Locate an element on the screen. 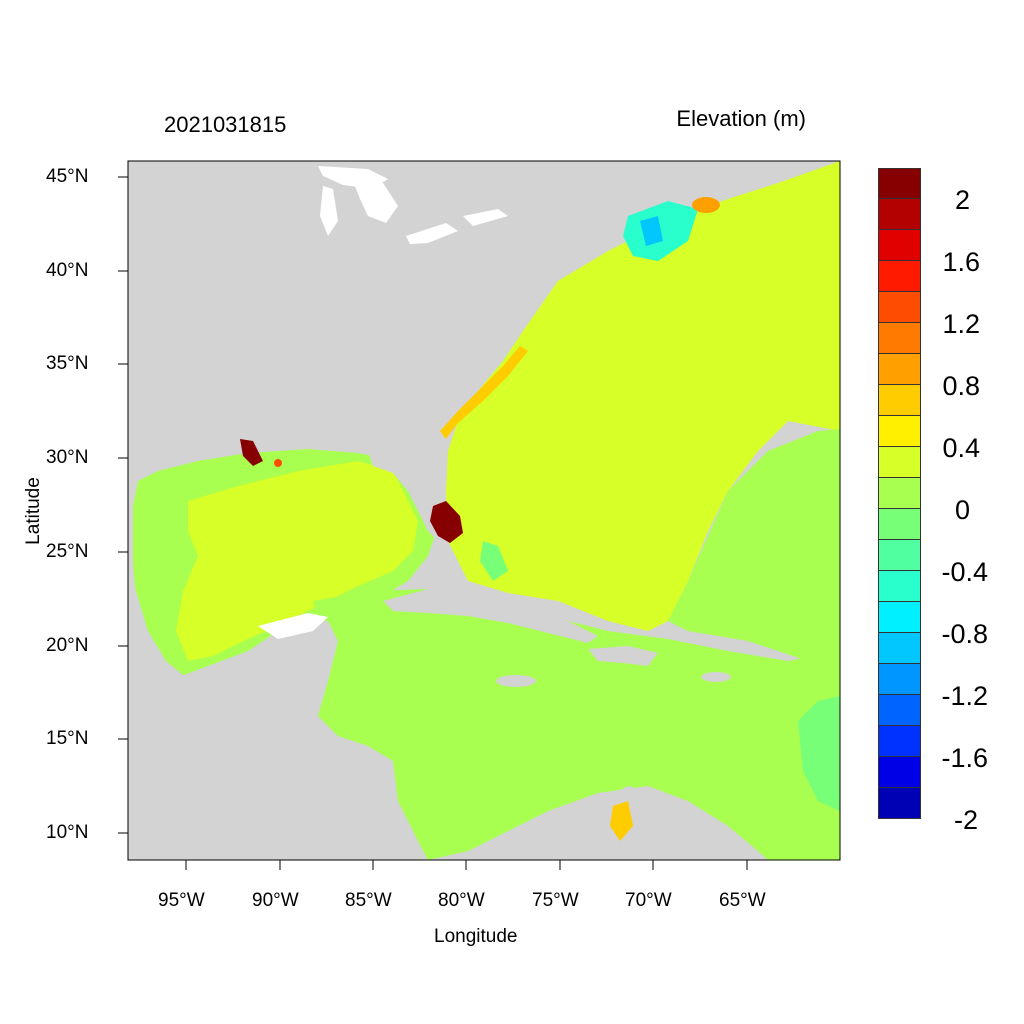 The width and height of the screenshot is (1024, 1024). colorbar-label: 1.2 is located at coordinates (961, 324).